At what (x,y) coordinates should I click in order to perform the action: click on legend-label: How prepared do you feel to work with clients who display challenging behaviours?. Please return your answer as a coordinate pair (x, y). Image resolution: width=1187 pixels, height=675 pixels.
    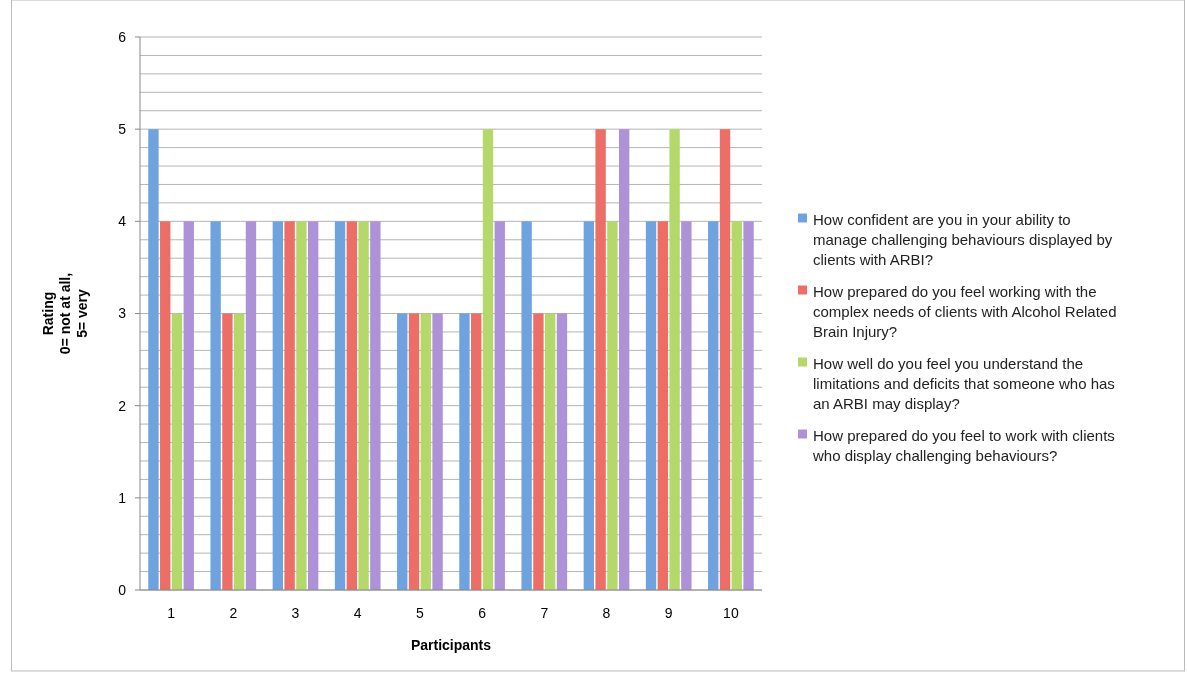
    Looking at the image, I should click on (963, 445).